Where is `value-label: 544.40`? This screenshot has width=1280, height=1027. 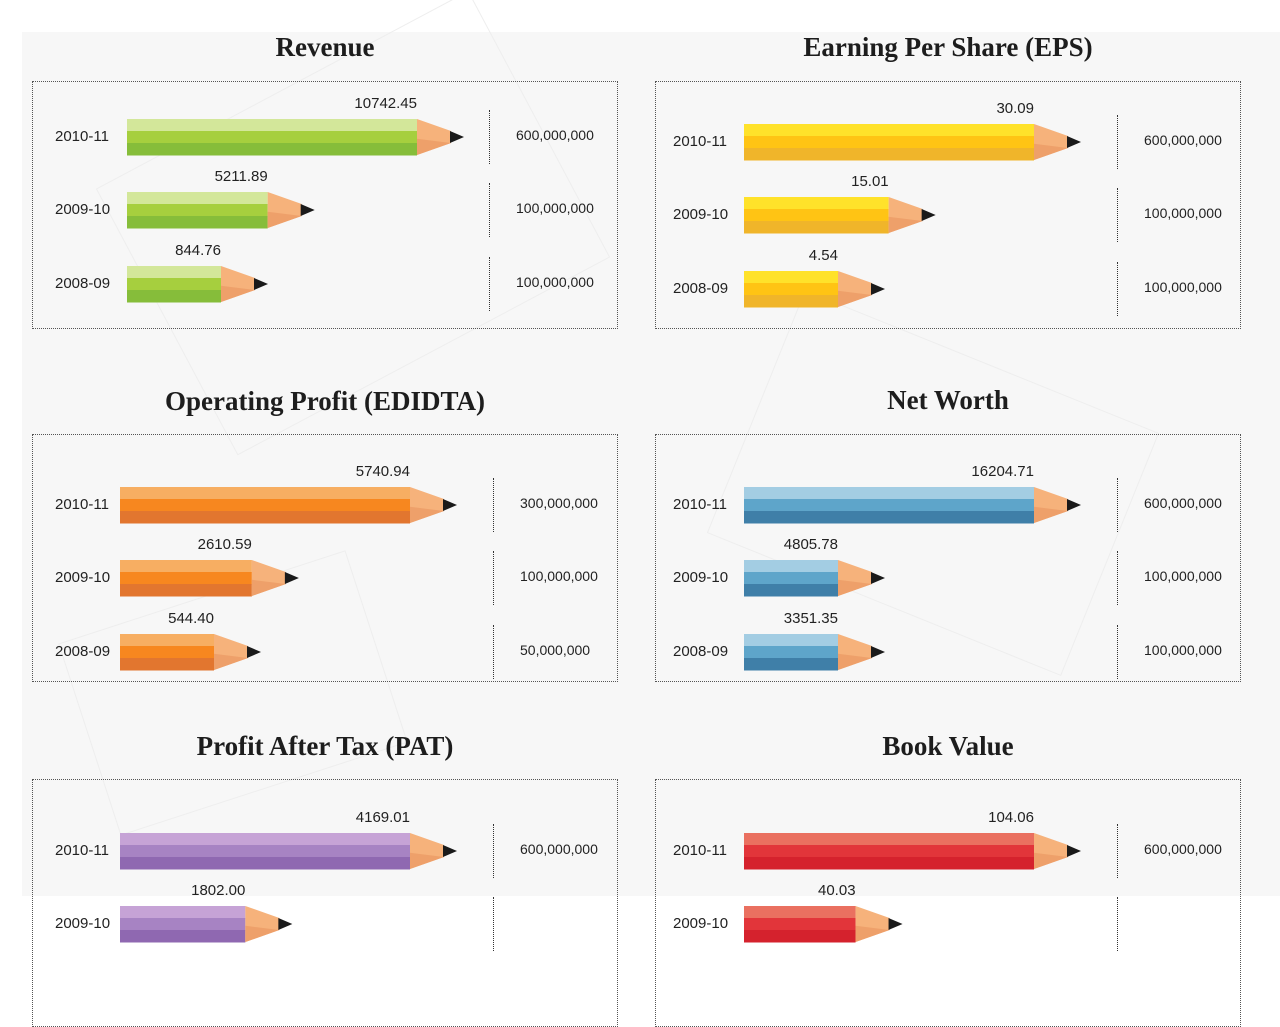 value-label: 544.40 is located at coordinates (191, 618).